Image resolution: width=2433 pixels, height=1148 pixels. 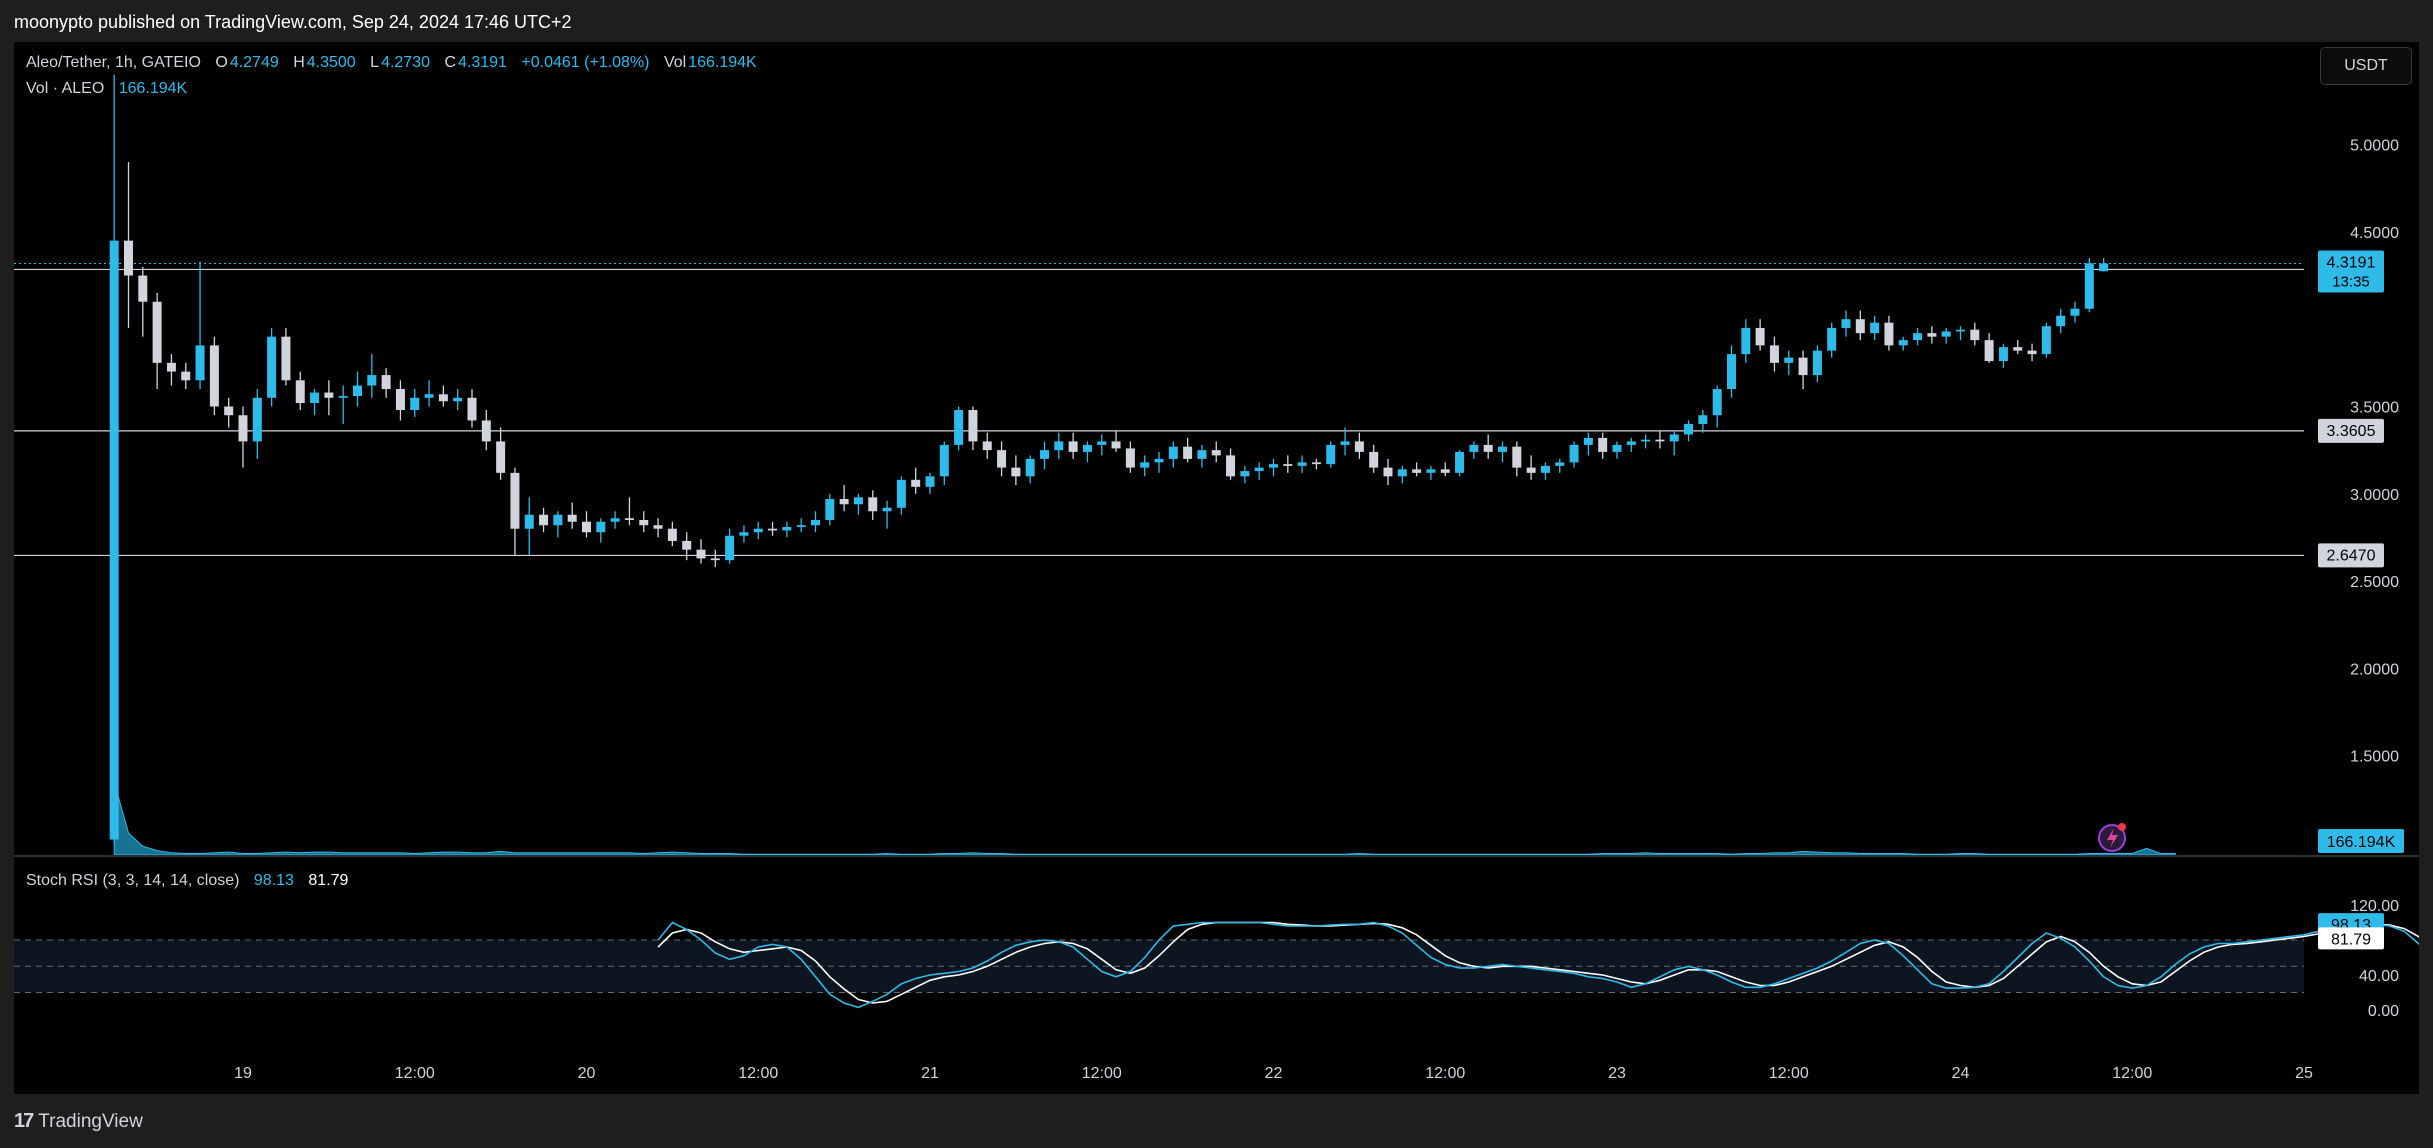 I want to click on stoch-k-line, so click(x=1545, y=965).